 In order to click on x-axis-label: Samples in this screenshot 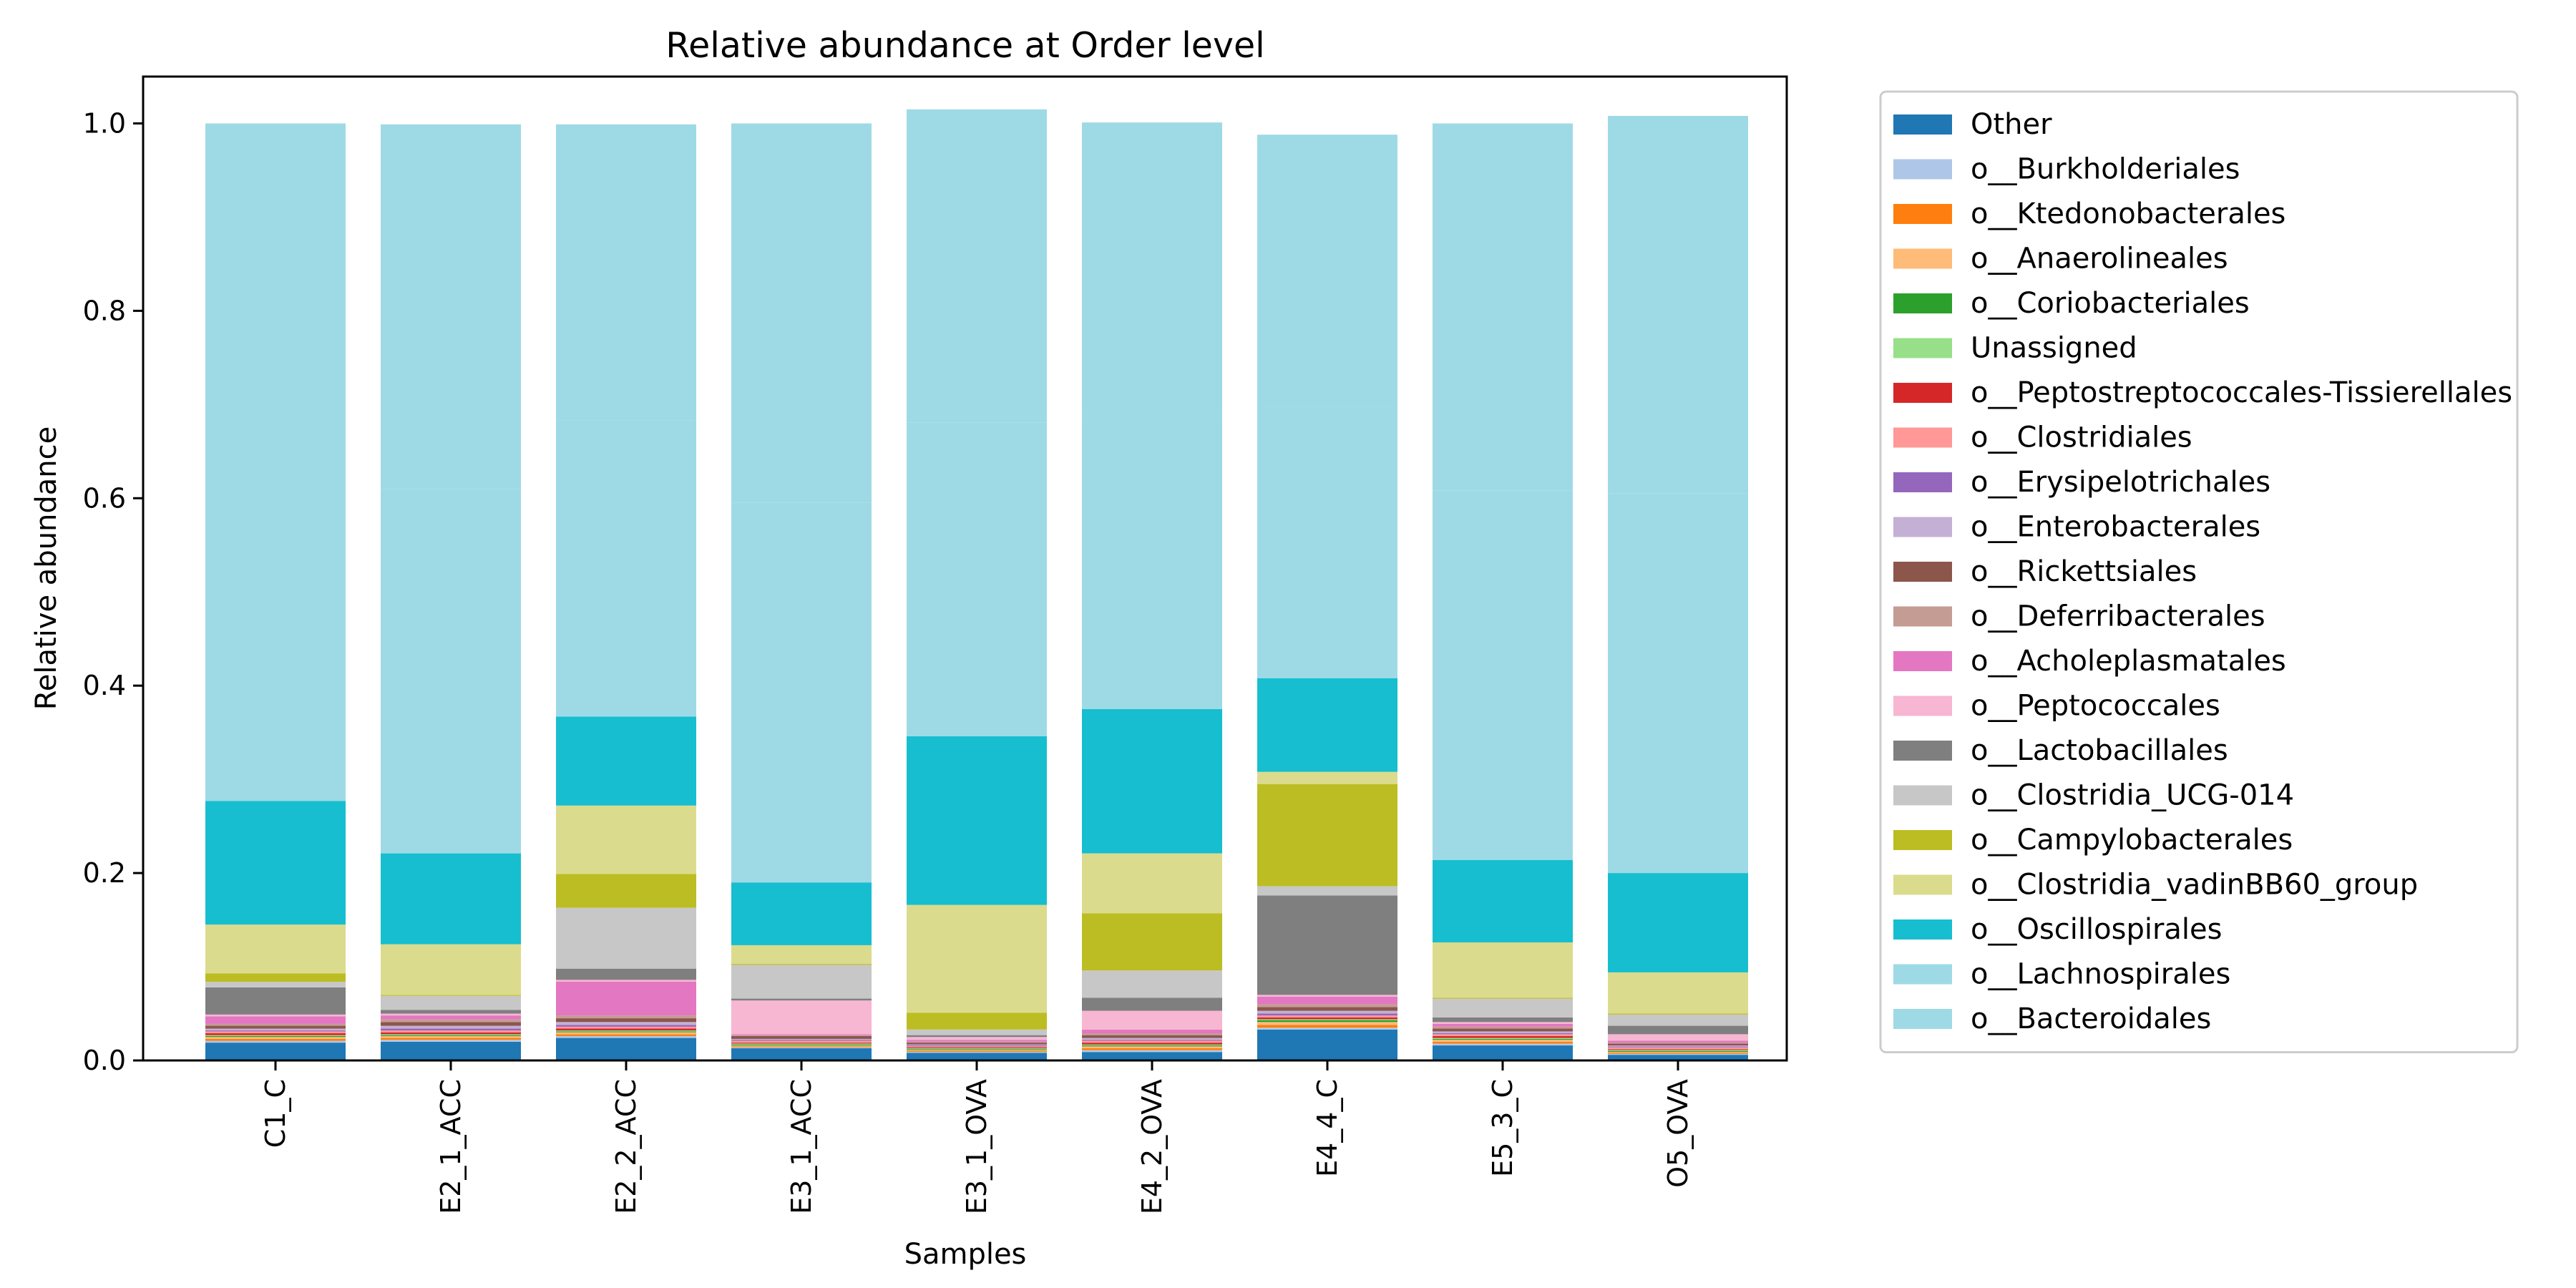, I will do `click(965, 1254)`.